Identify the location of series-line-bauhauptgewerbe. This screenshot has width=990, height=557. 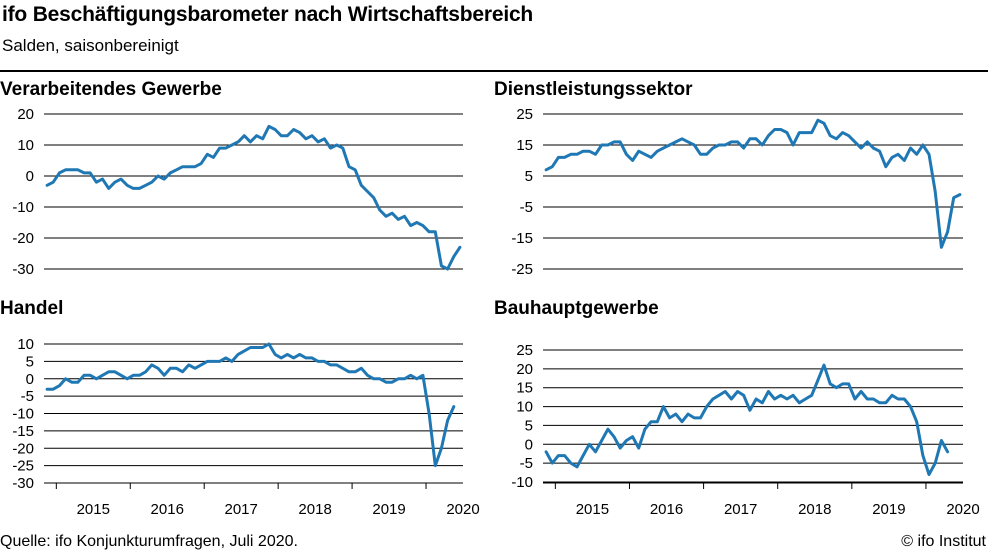
(747, 419).